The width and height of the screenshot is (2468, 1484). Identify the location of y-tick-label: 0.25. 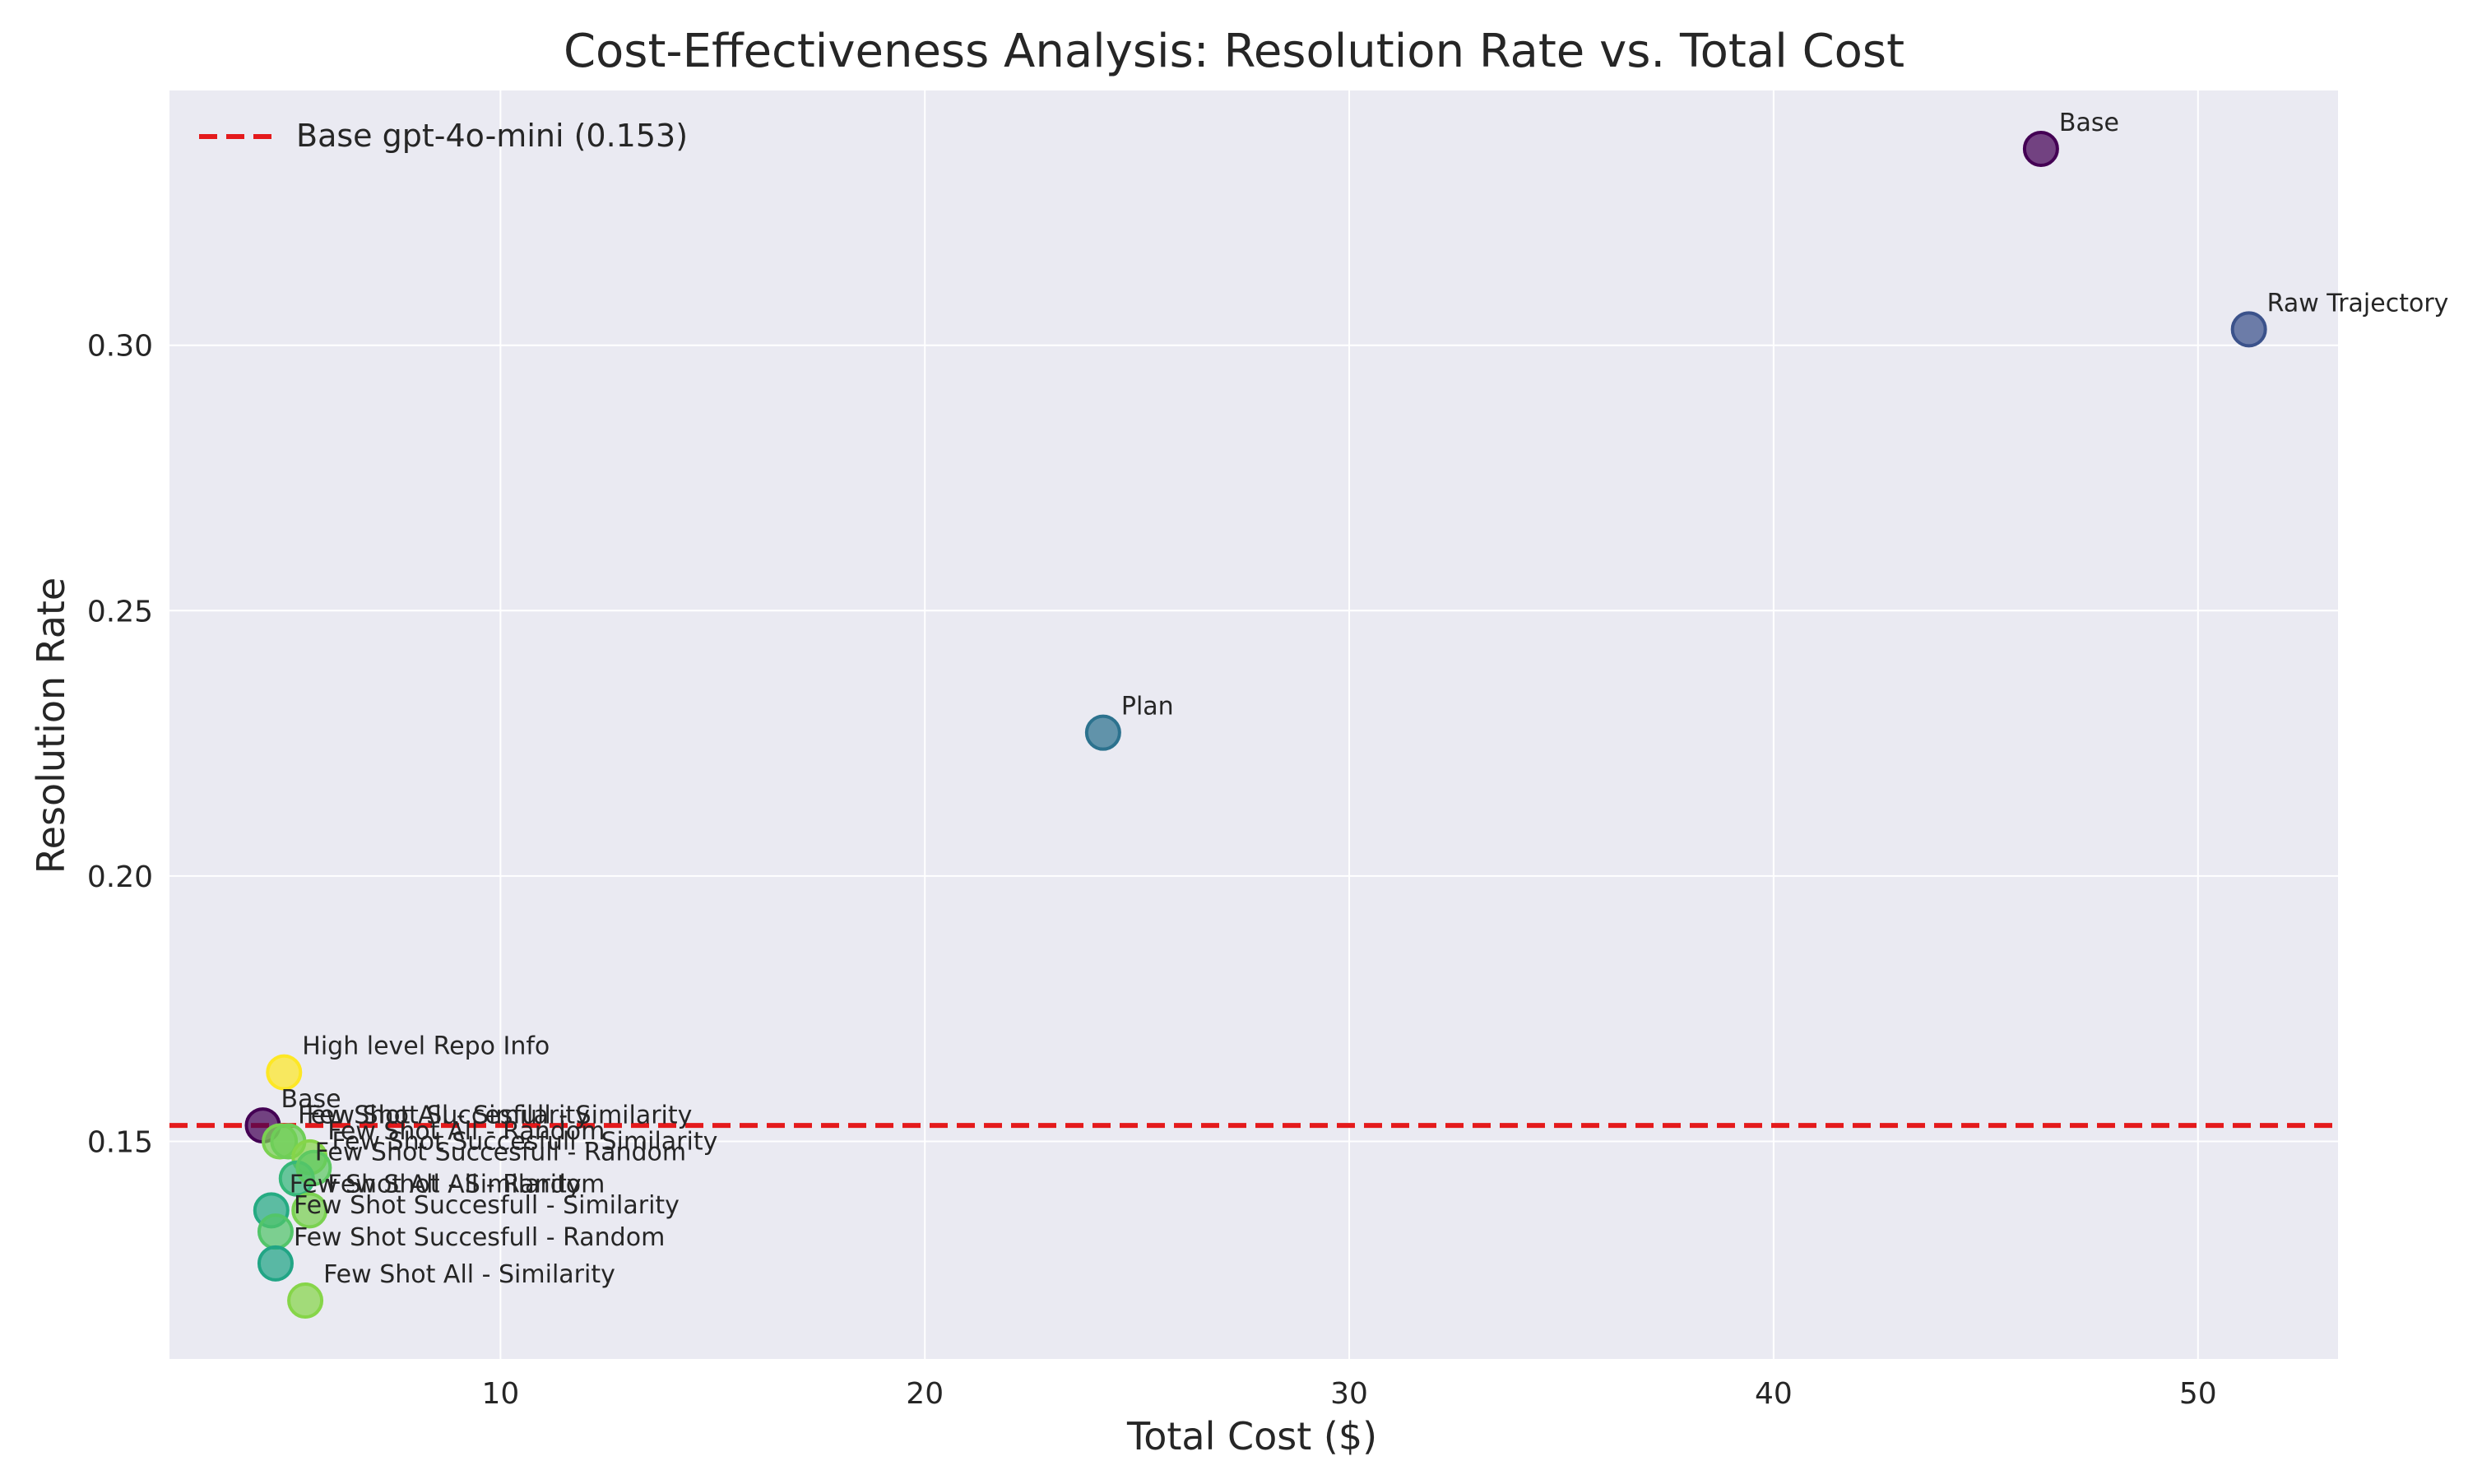
(120, 611).